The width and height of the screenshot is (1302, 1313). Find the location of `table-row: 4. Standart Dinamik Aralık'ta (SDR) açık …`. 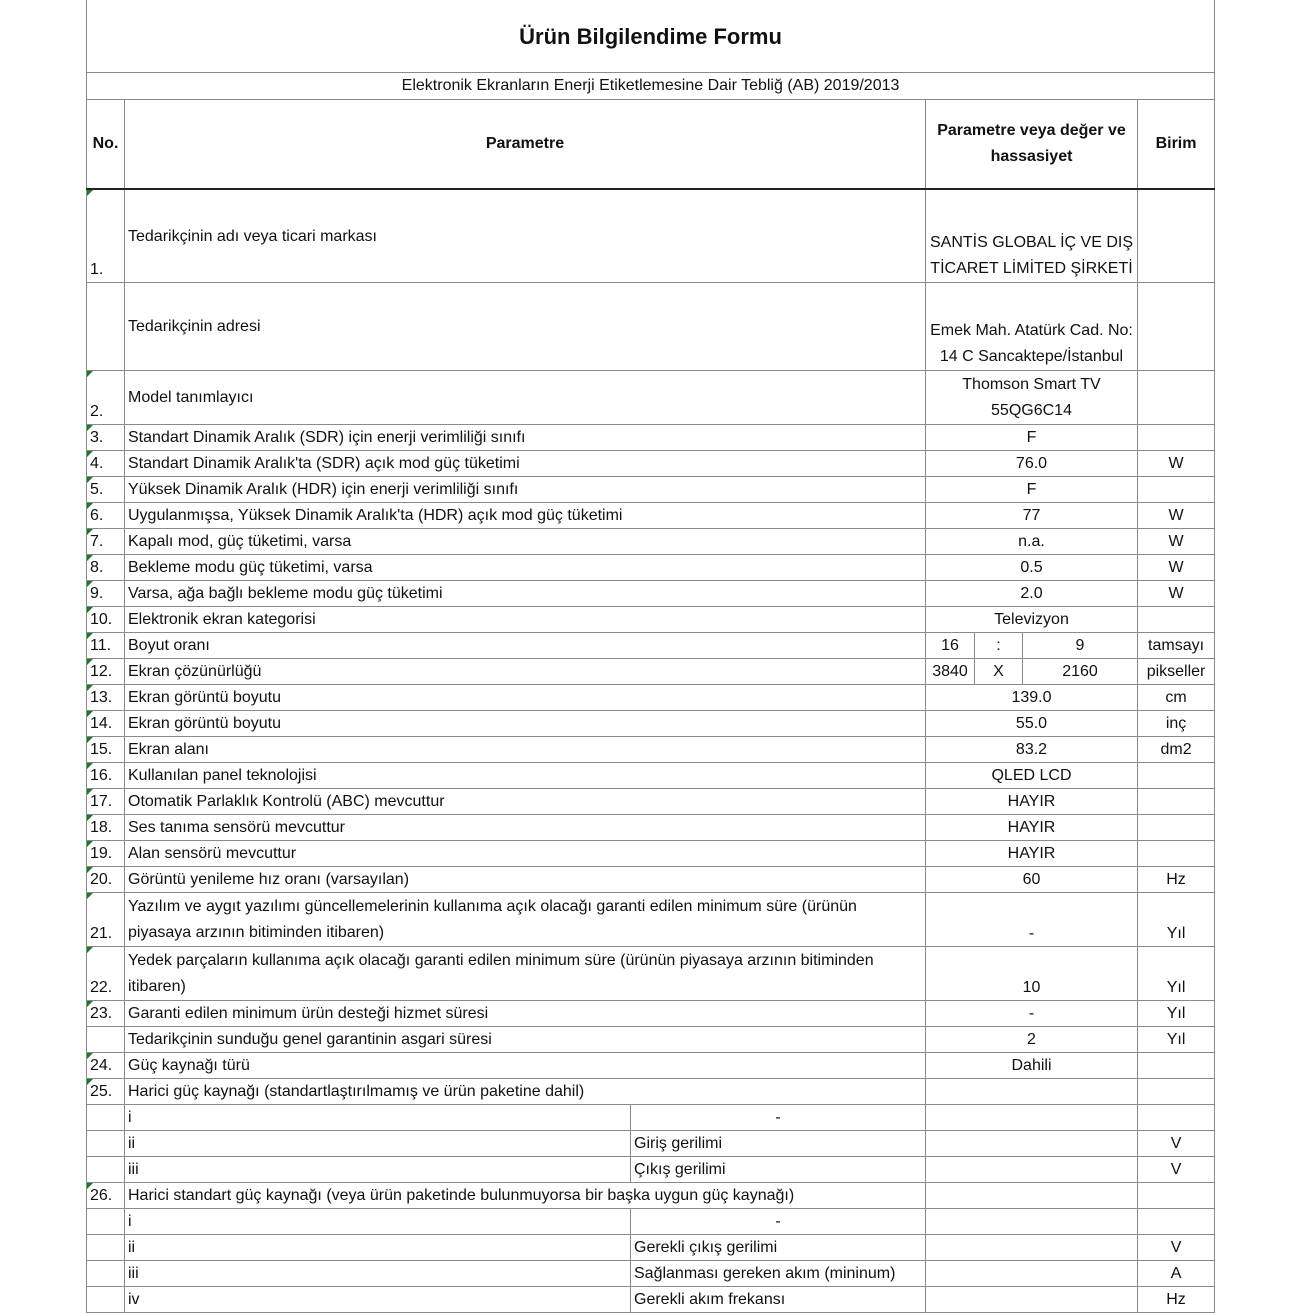

table-row: 4. Standart Dinamik Aralık'ta (SDR) açık … is located at coordinates (651, 463).